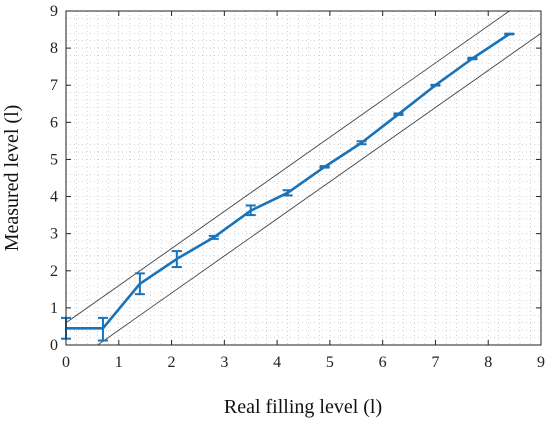 The image size is (550, 421). What do you see at coordinates (54, 159) in the screenshot?
I see `y-tick-label: 5` at bounding box center [54, 159].